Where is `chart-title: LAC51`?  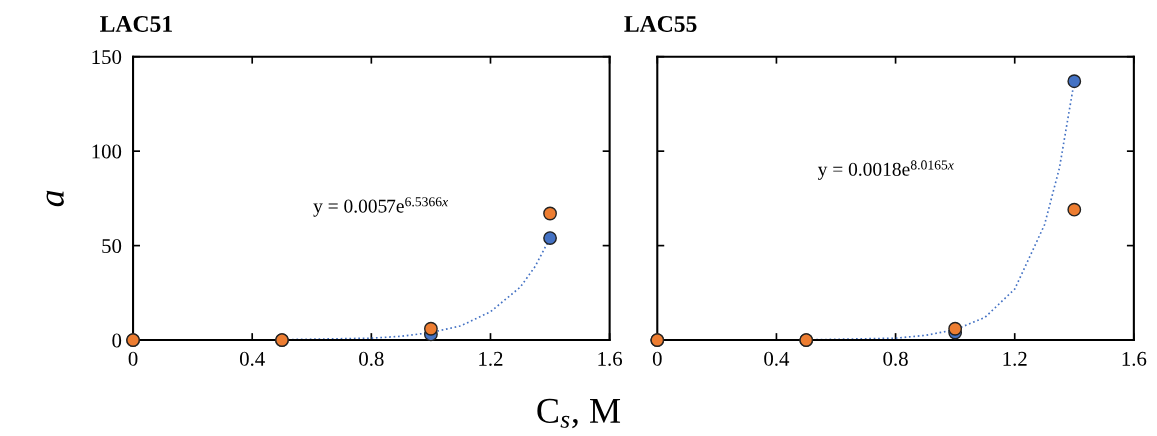 chart-title: LAC51 is located at coordinates (136, 24).